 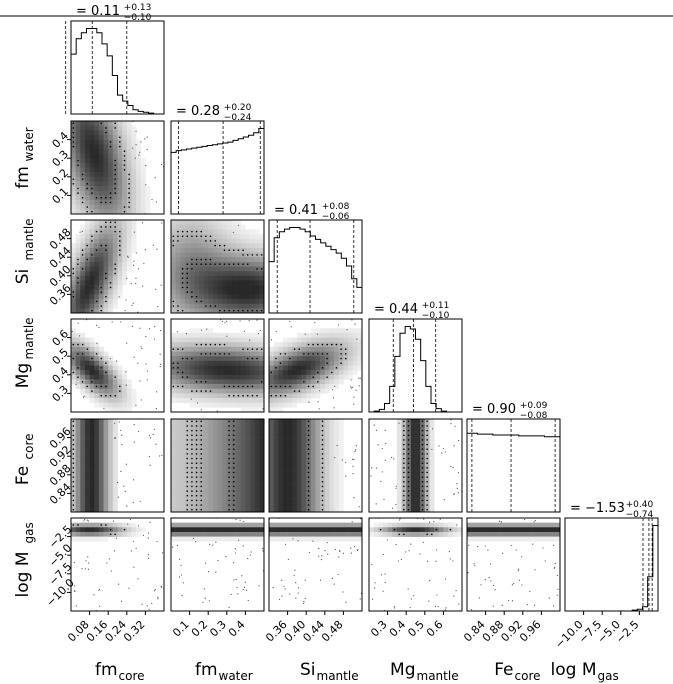 I want to click on panel-mg_mantle-vs-mg_mantle: = 0.44 +0.11−0.10, so click(x=415, y=357).